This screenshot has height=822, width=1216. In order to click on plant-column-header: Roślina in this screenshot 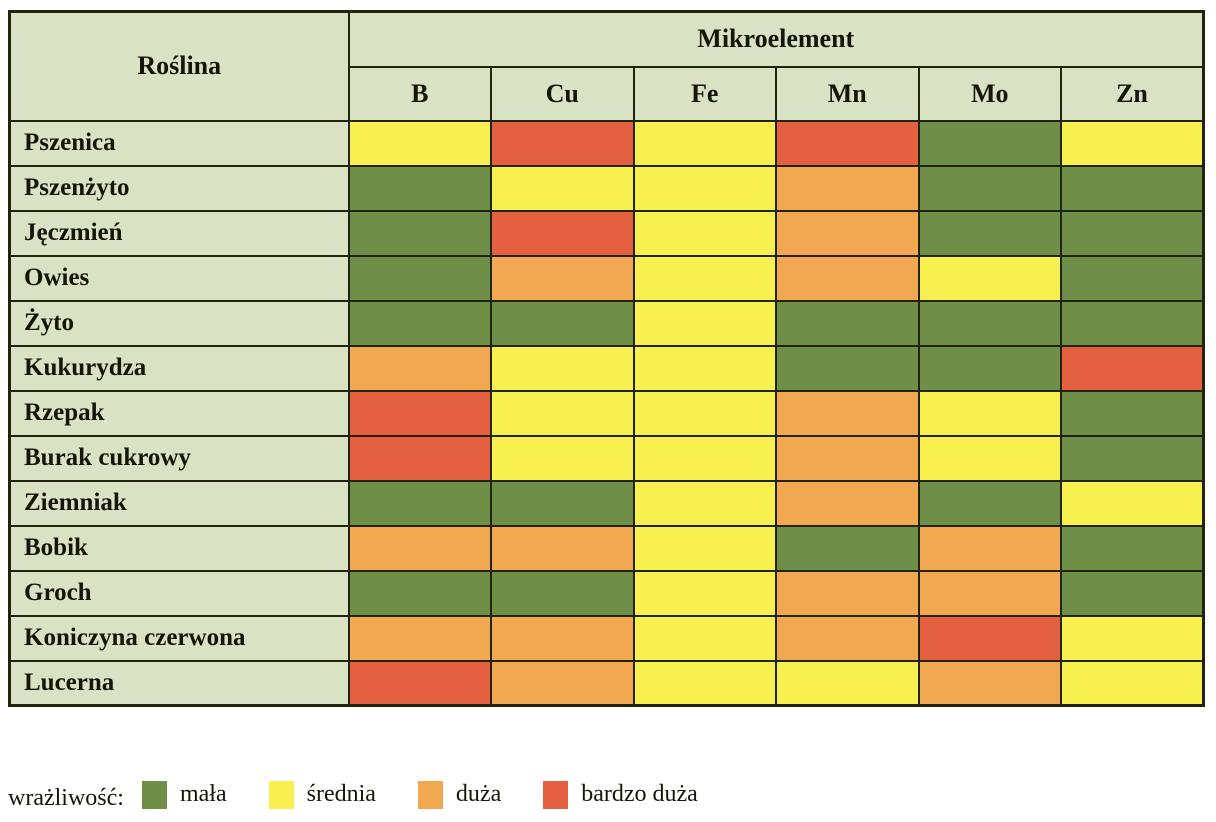, I will do `click(179, 66)`.